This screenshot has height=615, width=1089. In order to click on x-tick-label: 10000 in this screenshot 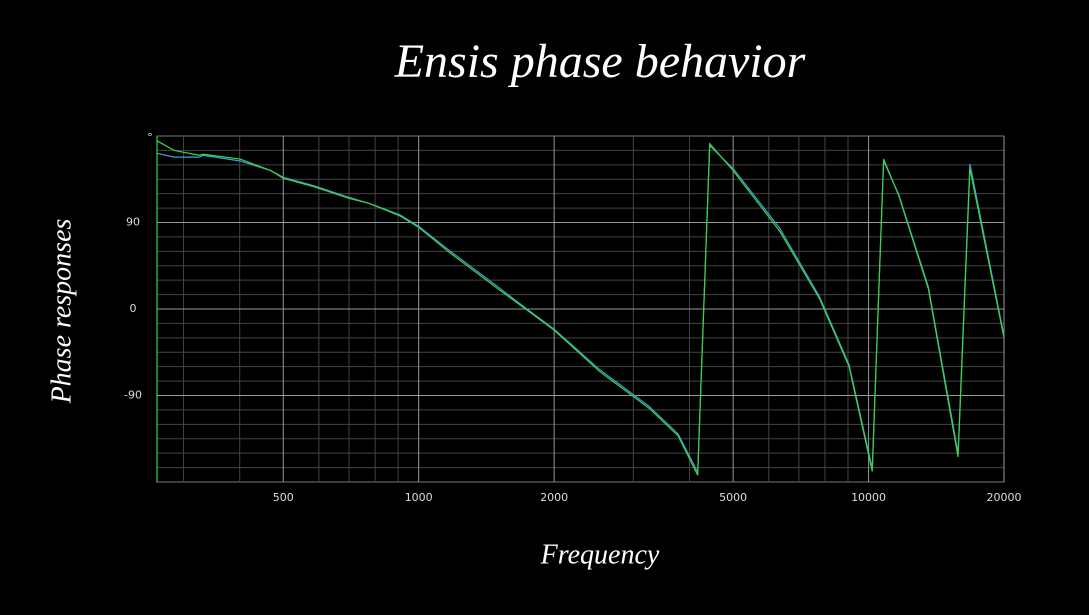, I will do `click(868, 497)`.